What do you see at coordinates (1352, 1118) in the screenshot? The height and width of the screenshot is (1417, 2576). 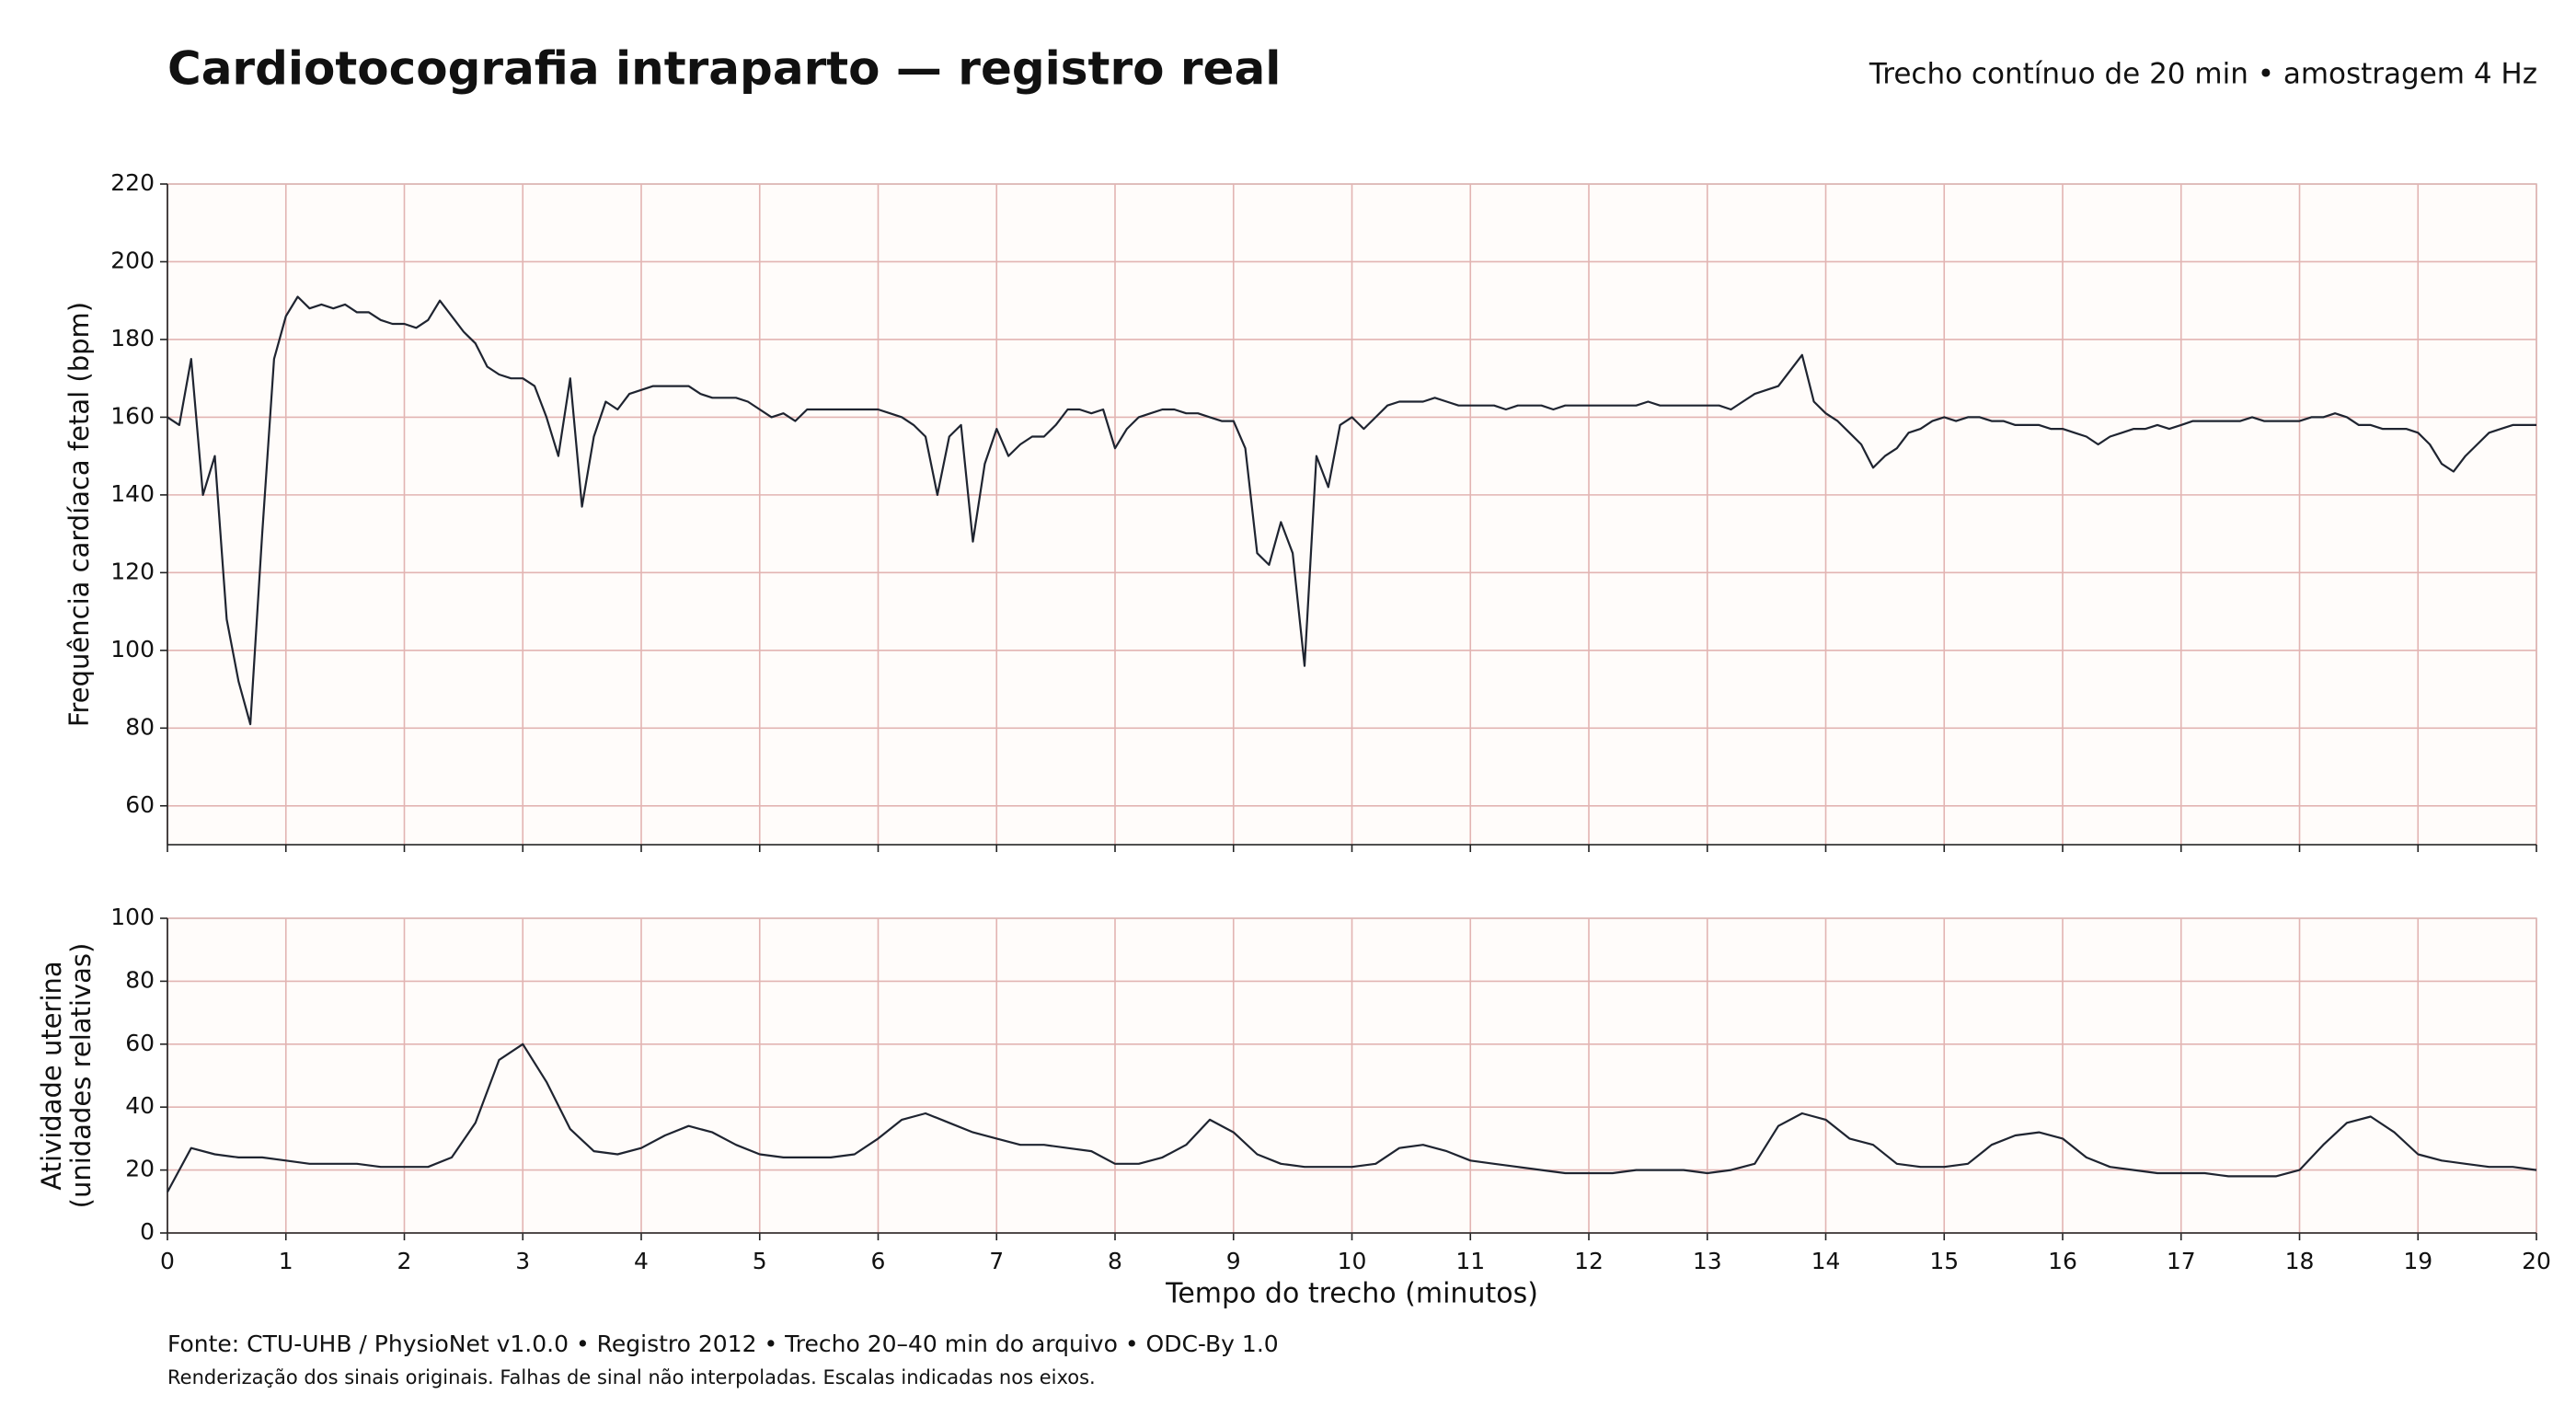 I see `fhr-line` at bounding box center [1352, 1118].